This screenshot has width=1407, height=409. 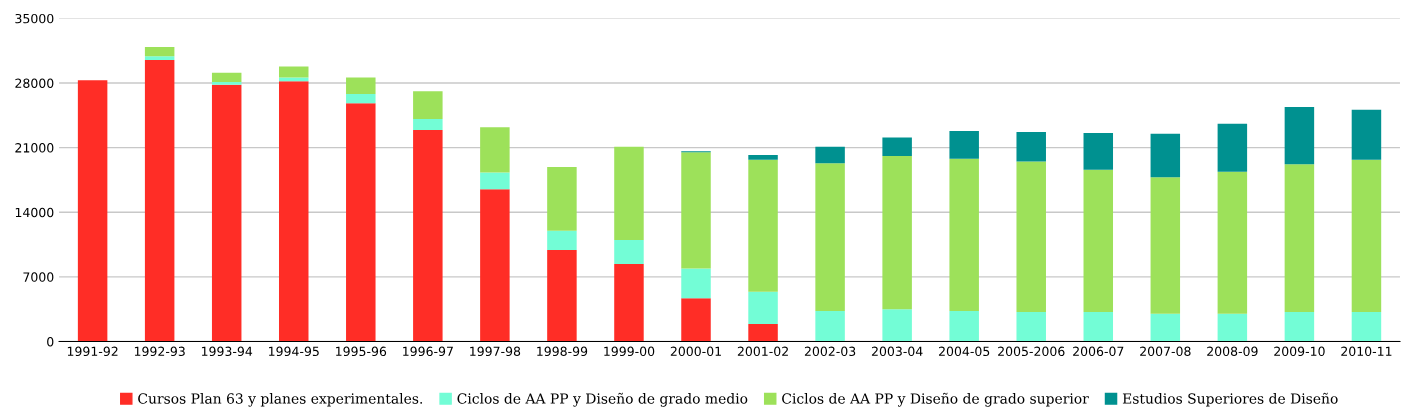 I want to click on x-tick-label: 2006-07, so click(x=1098, y=351).